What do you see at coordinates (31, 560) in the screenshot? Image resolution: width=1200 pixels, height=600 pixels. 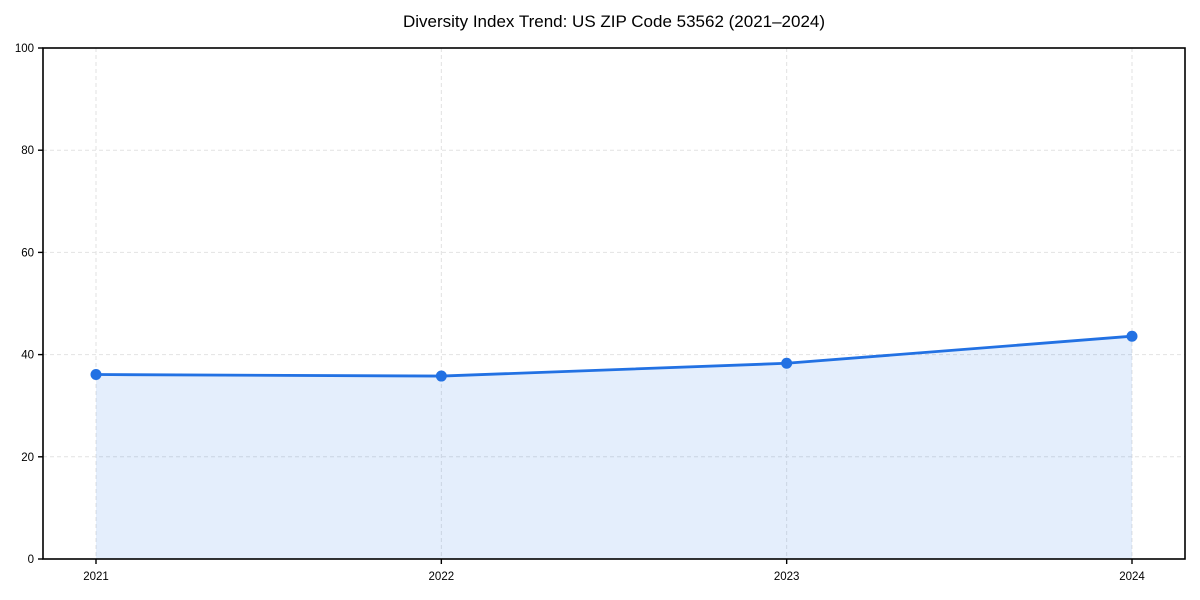 I see `y-tick-label: 0` at bounding box center [31, 560].